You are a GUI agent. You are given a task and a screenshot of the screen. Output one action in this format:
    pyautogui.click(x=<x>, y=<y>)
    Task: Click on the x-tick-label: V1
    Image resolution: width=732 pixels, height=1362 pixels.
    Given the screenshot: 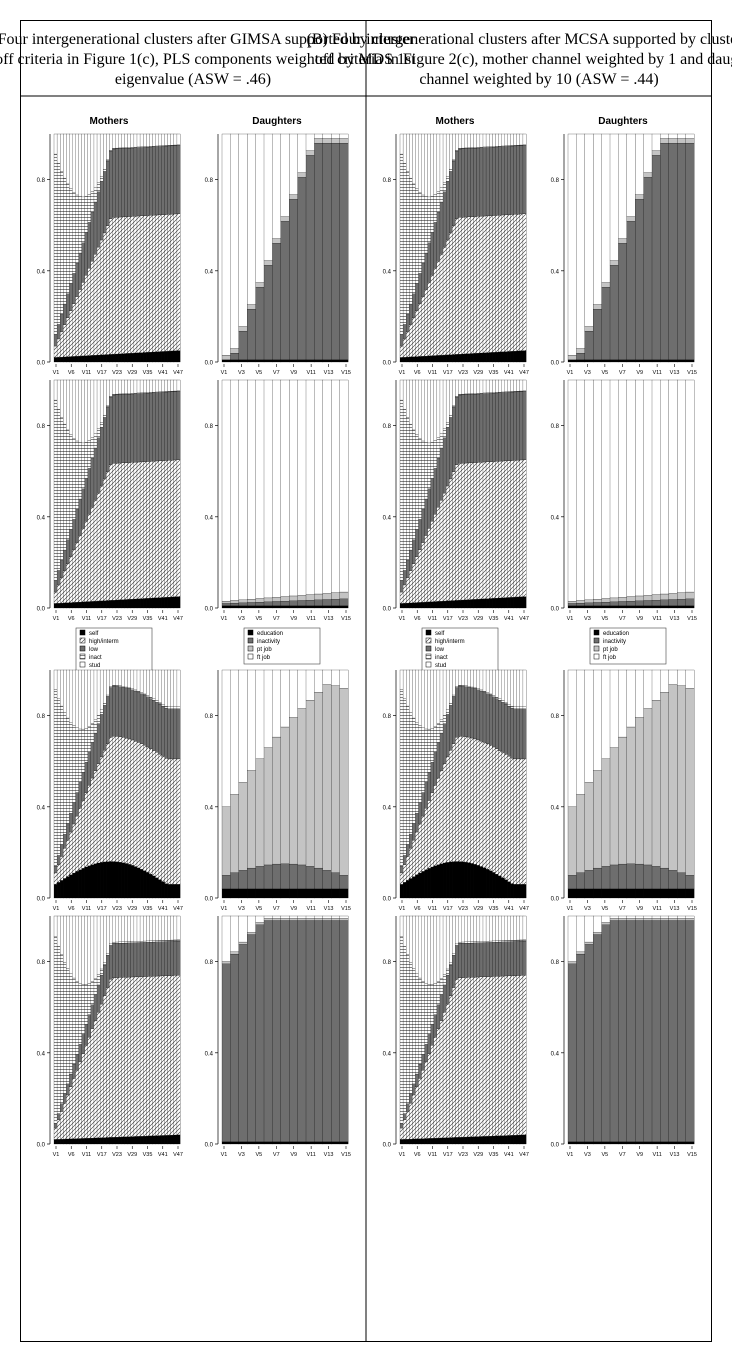 What is the action you would take?
    pyautogui.click(x=56, y=909)
    